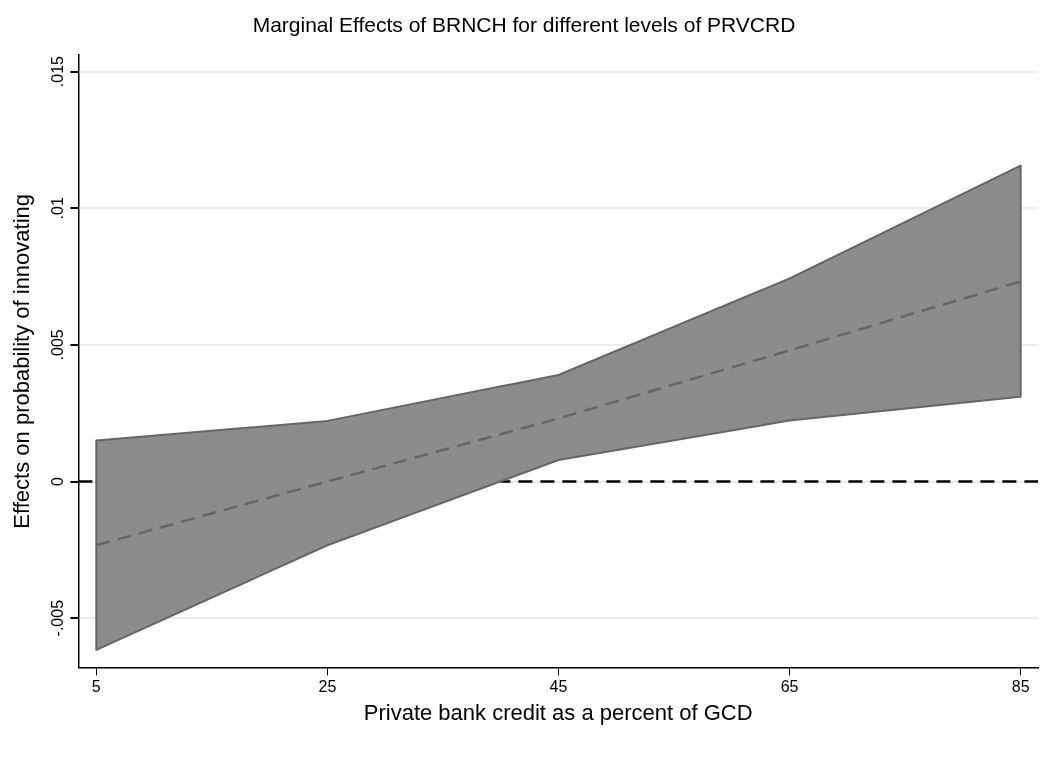 The width and height of the screenshot is (1052, 771). Describe the element at coordinates (57, 208) in the screenshot. I see `y-tick-label: .01` at that location.